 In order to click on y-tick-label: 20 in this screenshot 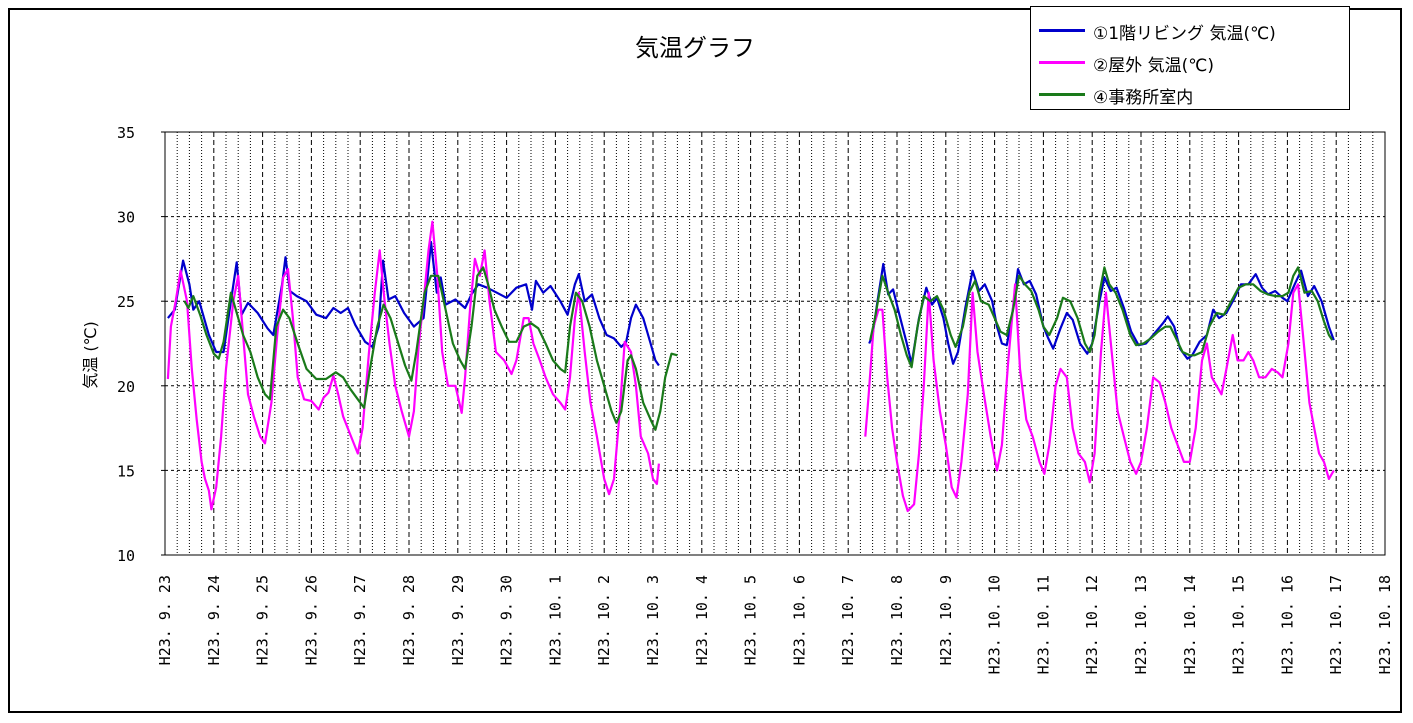, I will do `click(126, 387)`.